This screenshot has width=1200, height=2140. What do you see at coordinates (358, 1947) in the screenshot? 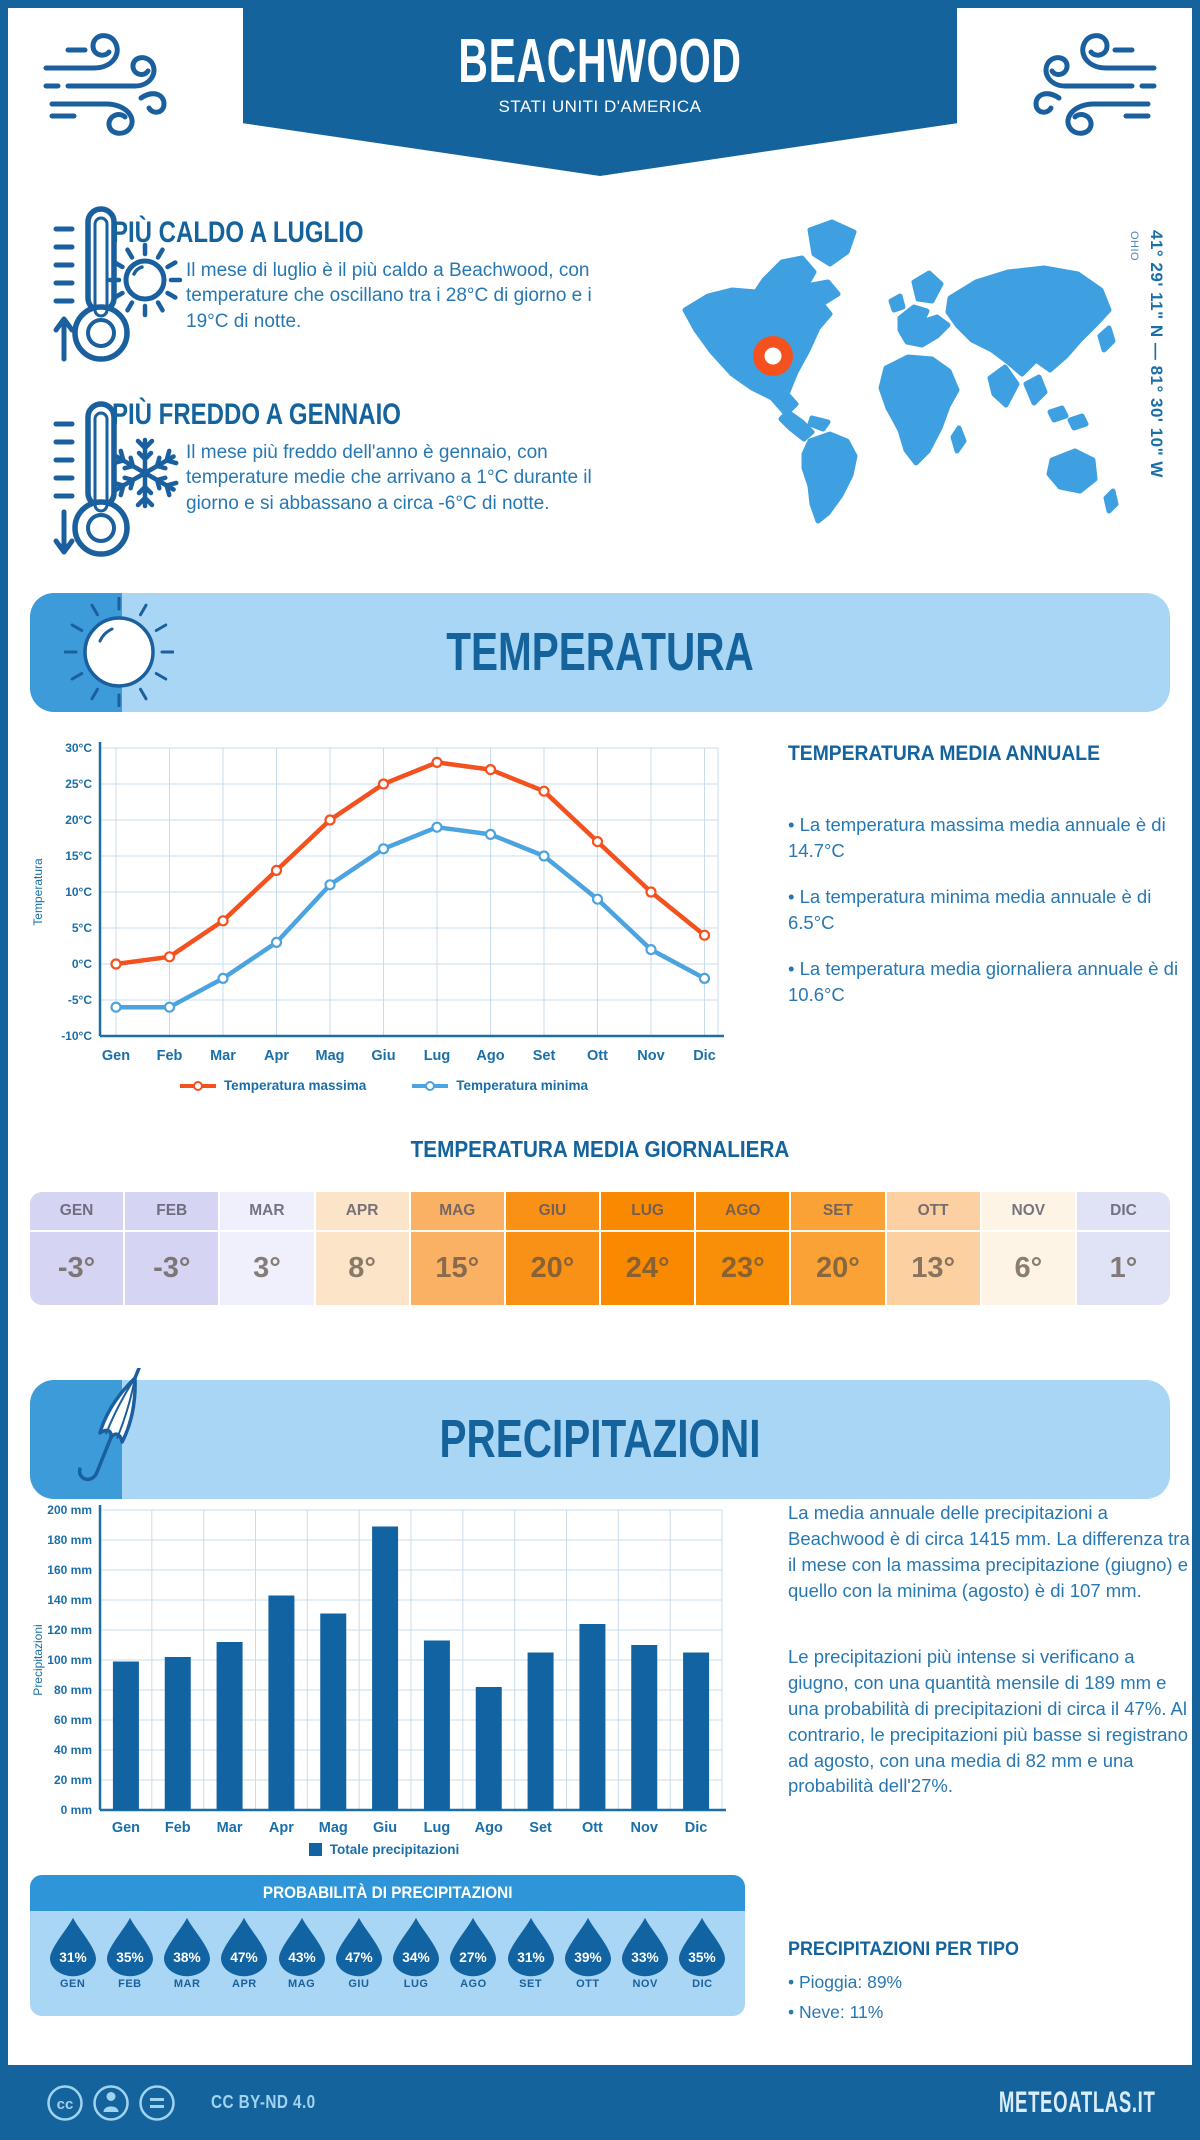
I see `water-drop-icon: 47%` at bounding box center [358, 1947].